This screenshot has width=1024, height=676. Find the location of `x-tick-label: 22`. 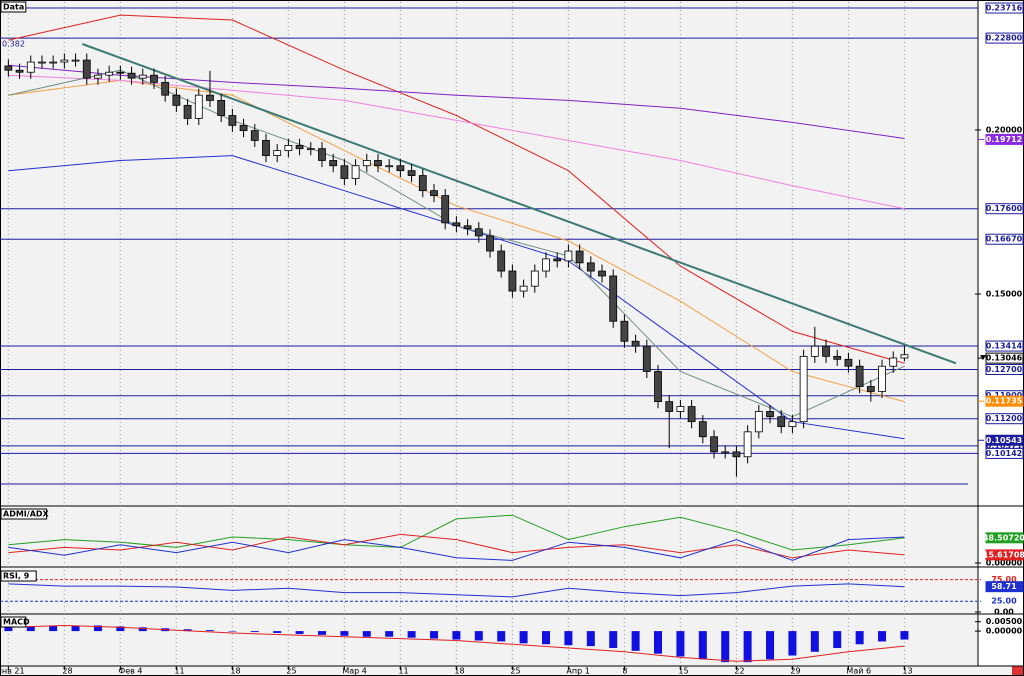

x-tick-label: 22 is located at coordinates (739, 671).